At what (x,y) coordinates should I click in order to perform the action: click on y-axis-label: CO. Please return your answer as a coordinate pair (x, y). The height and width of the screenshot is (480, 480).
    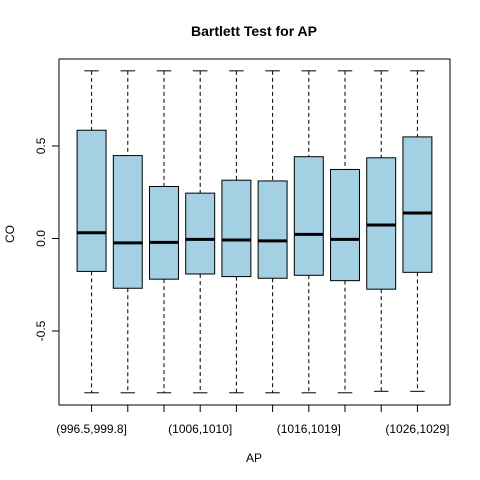
    Looking at the image, I should click on (10, 234).